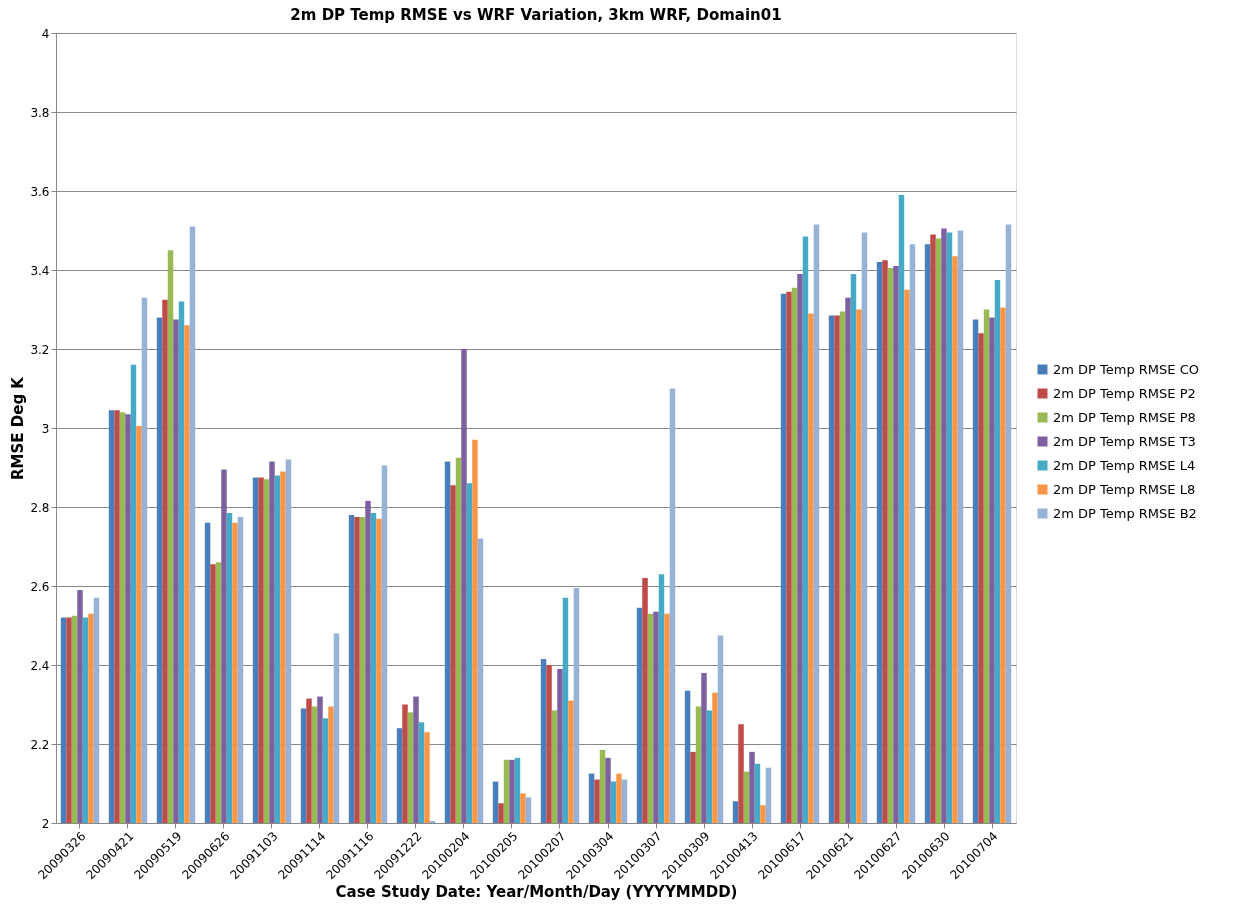 The image size is (1259, 924). What do you see at coordinates (1124, 489) in the screenshot?
I see `legend-label: 2m DP Temp RMSE L8` at bounding box center [1124, 489].